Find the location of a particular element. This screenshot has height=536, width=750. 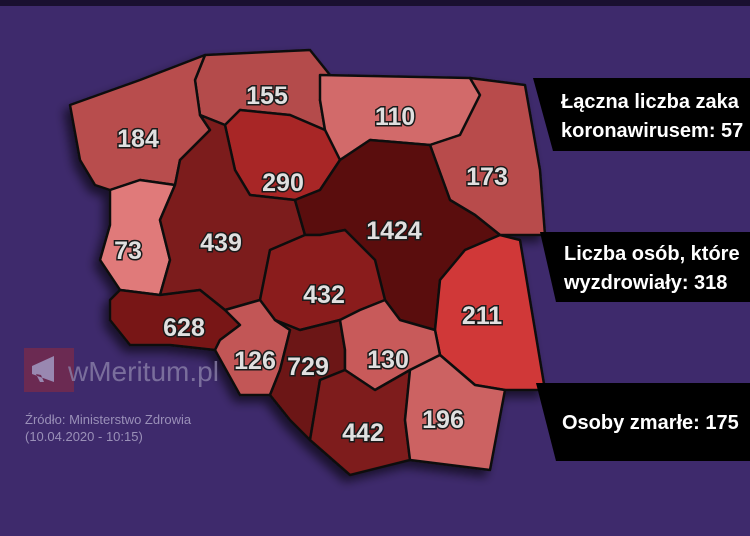

watermark-text: wMeritum.pl is located at coordinates (143, 371).